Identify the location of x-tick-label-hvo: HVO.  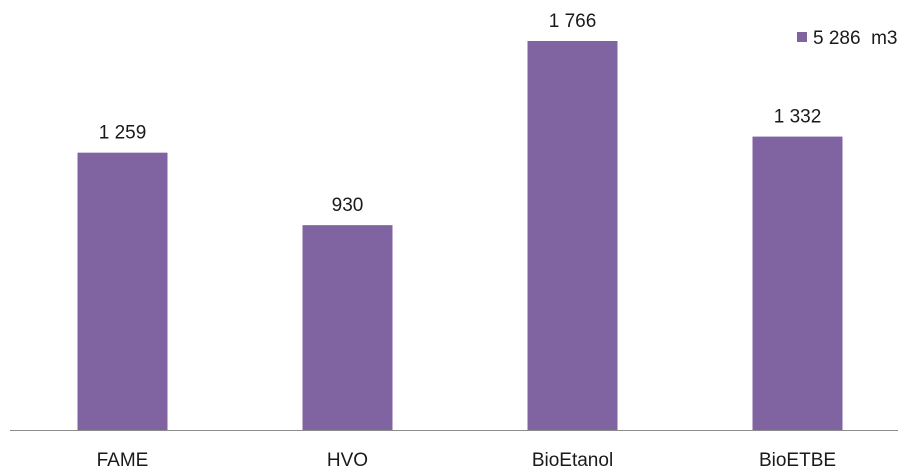
(347, 460).